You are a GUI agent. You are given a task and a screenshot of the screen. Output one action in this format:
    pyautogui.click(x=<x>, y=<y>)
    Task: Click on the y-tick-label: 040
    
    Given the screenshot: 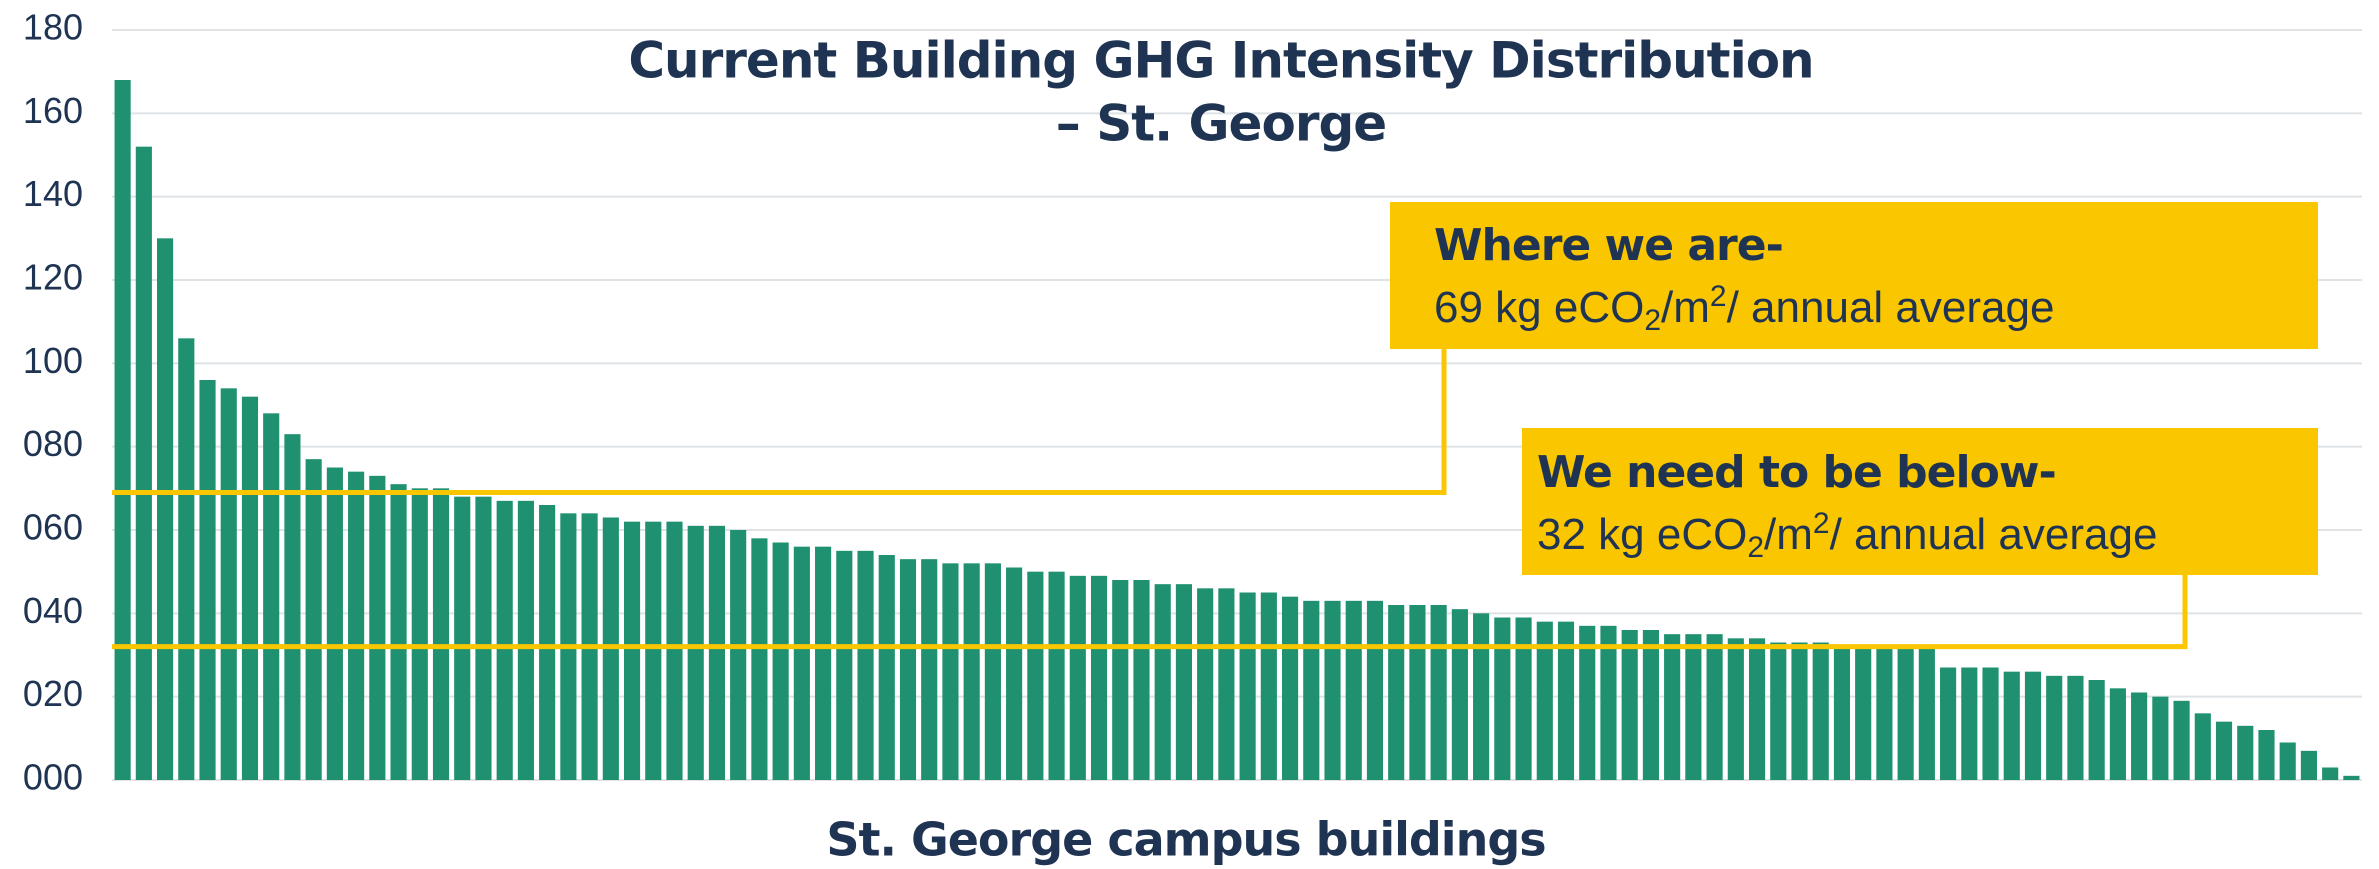 What is the action you would take?
    pyautogui.click(x=53, y=610)
    